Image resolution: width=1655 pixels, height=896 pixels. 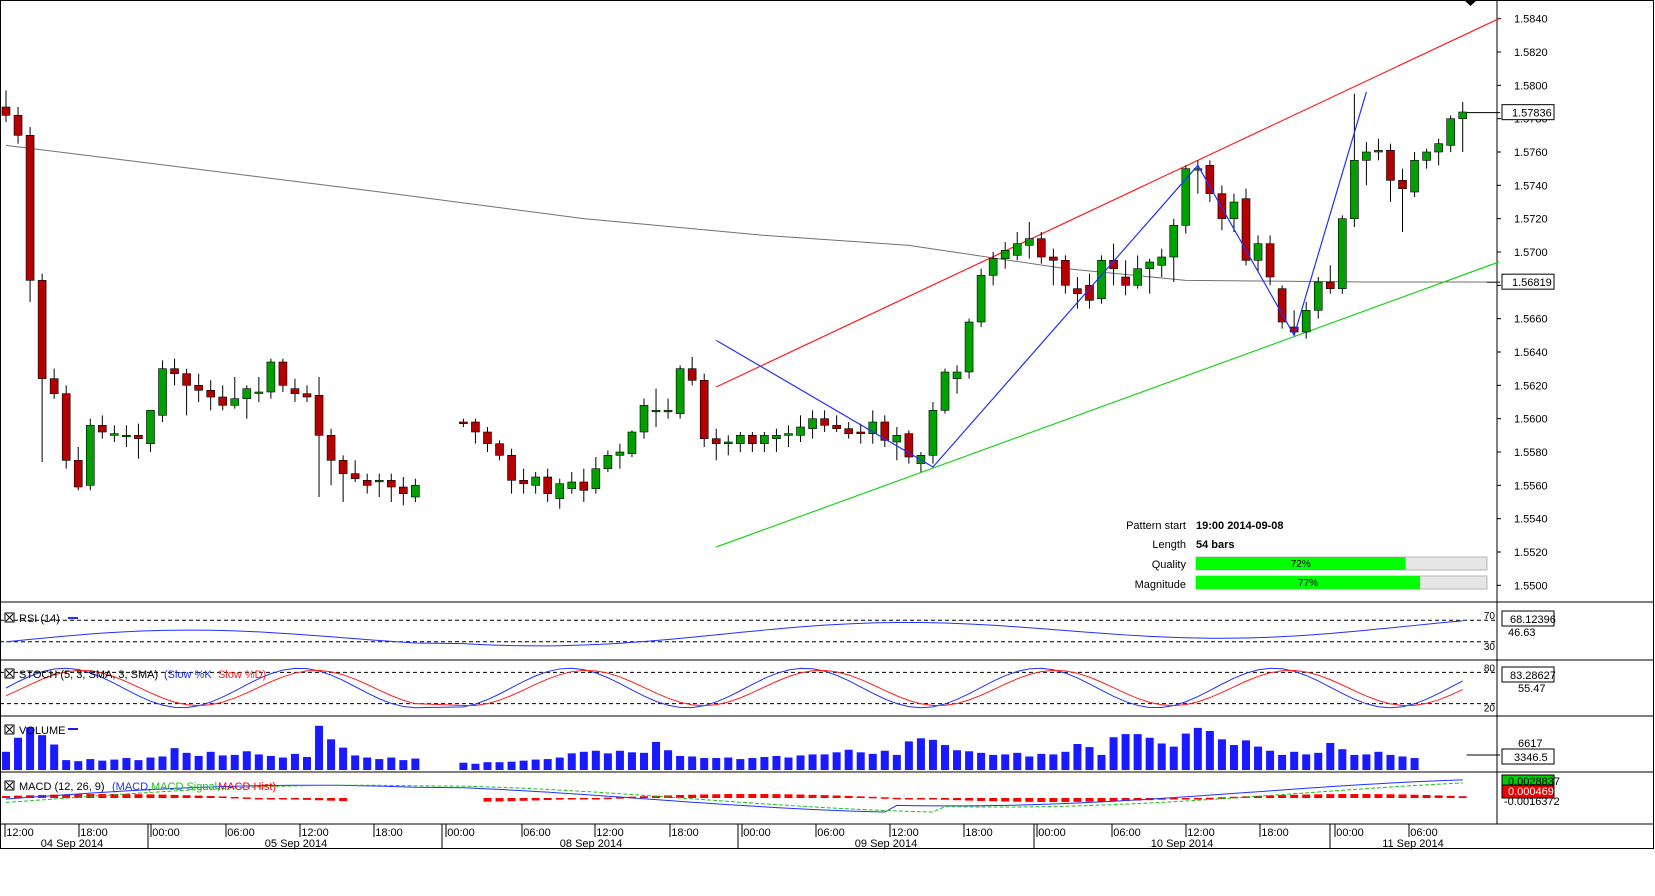 I want to click on pattern-start-value: 19:00 2014-09-08, so click(x=1239, y=526).